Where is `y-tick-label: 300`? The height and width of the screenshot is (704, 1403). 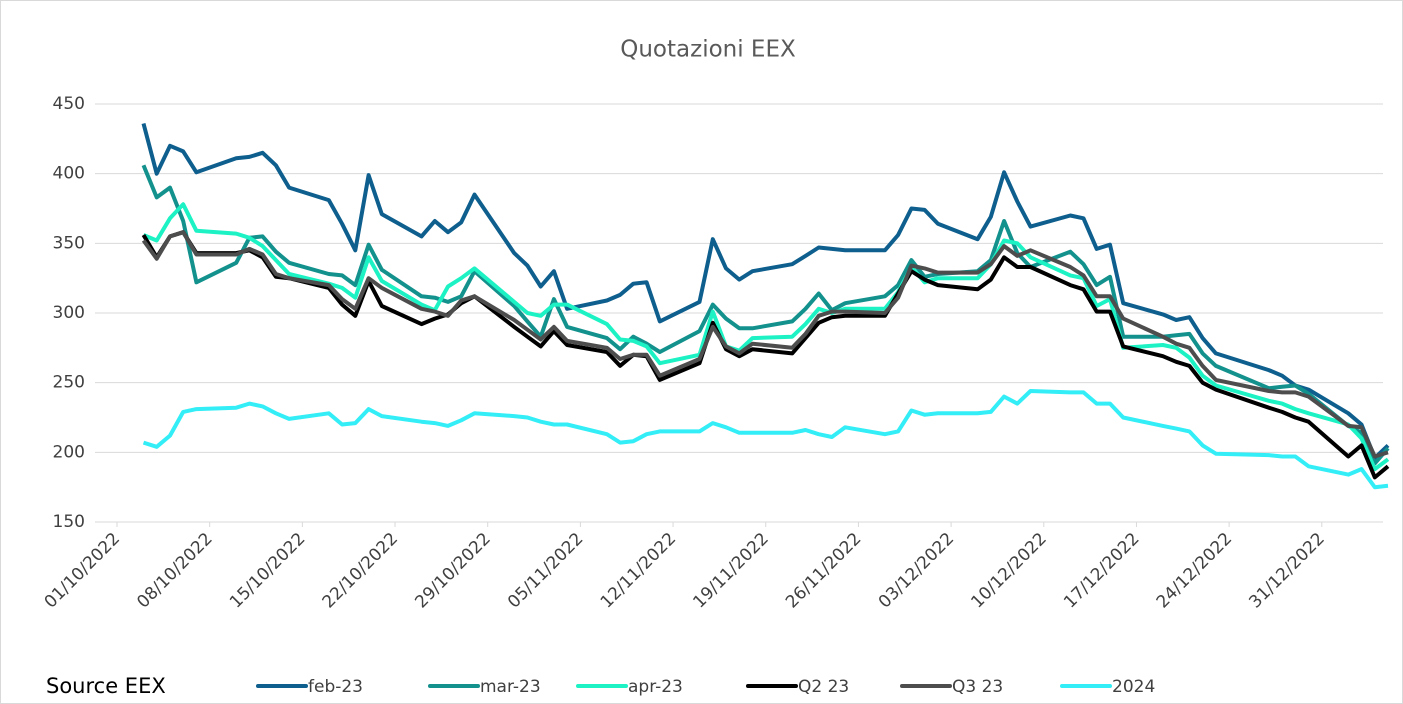 y-tick-label: 300 is located at coordinates (69, 313).